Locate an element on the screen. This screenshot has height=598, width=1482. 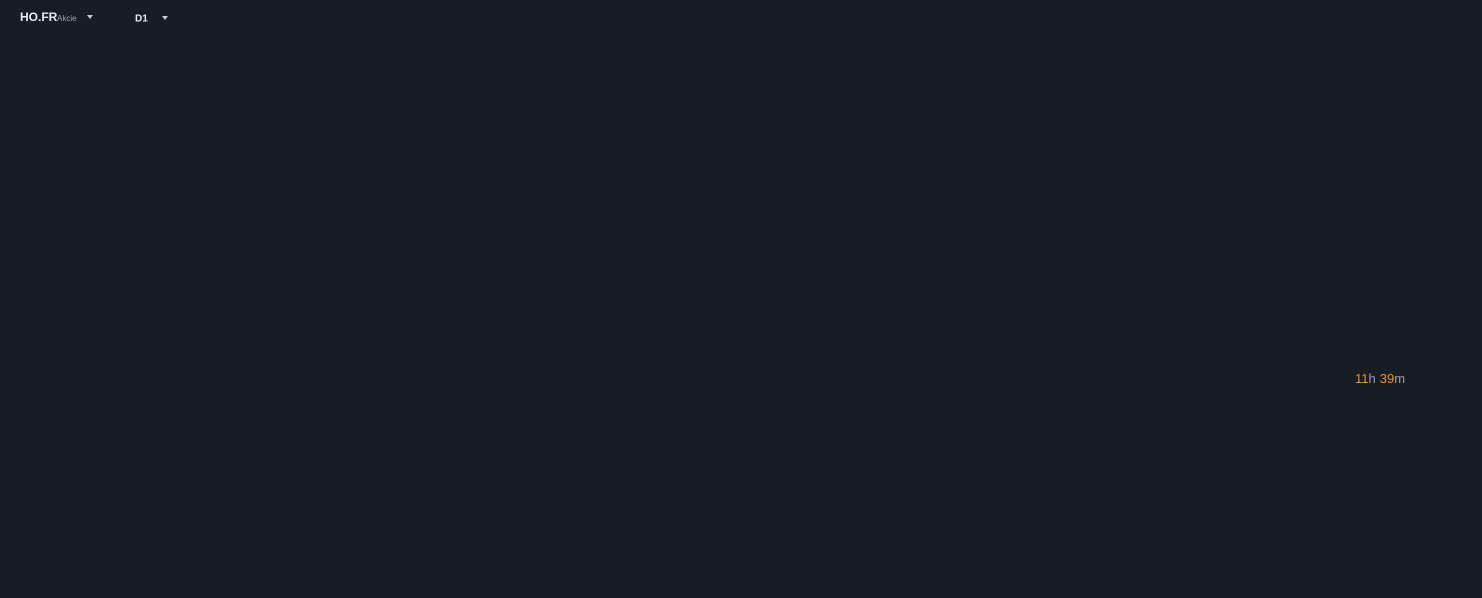
symbol: HO.FR is located at coordinates (39, 17).